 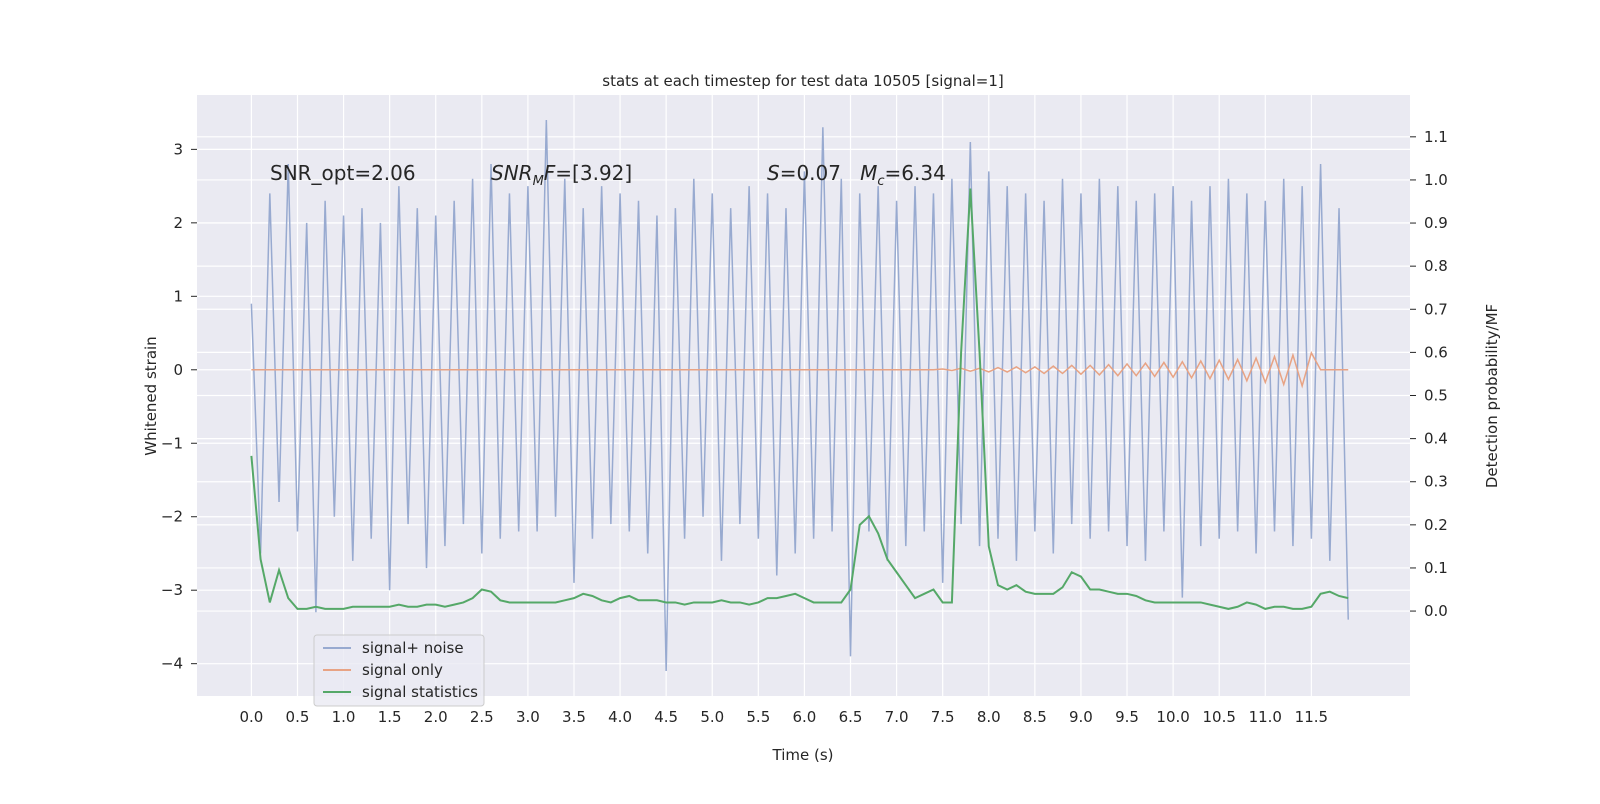 What do you see at coordinates (666, 717) in the screenshot?
I see `x-tick-label: 4.5` at bounding box center [666, 717].